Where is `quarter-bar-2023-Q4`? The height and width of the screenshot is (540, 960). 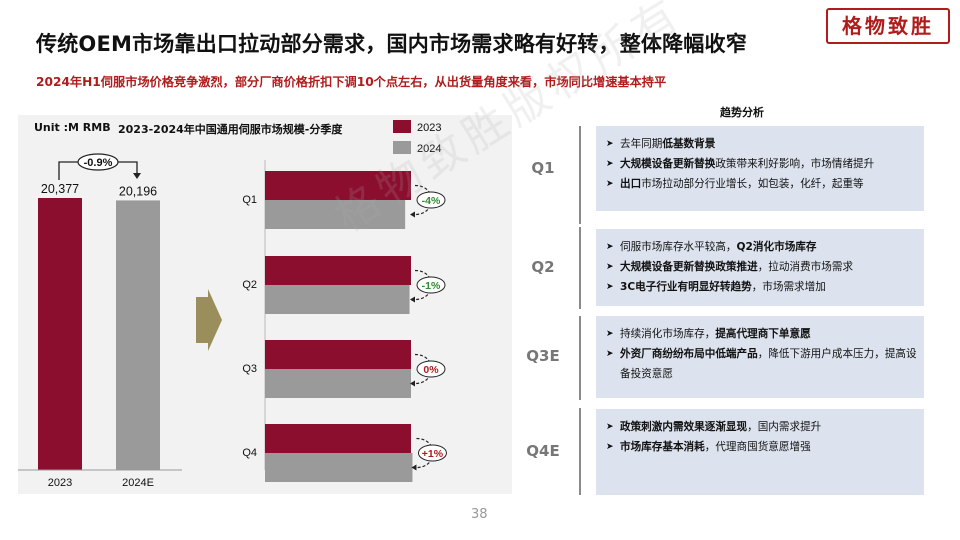
quarter-bar-2023-Q4 is located at coordinates (338, 438).